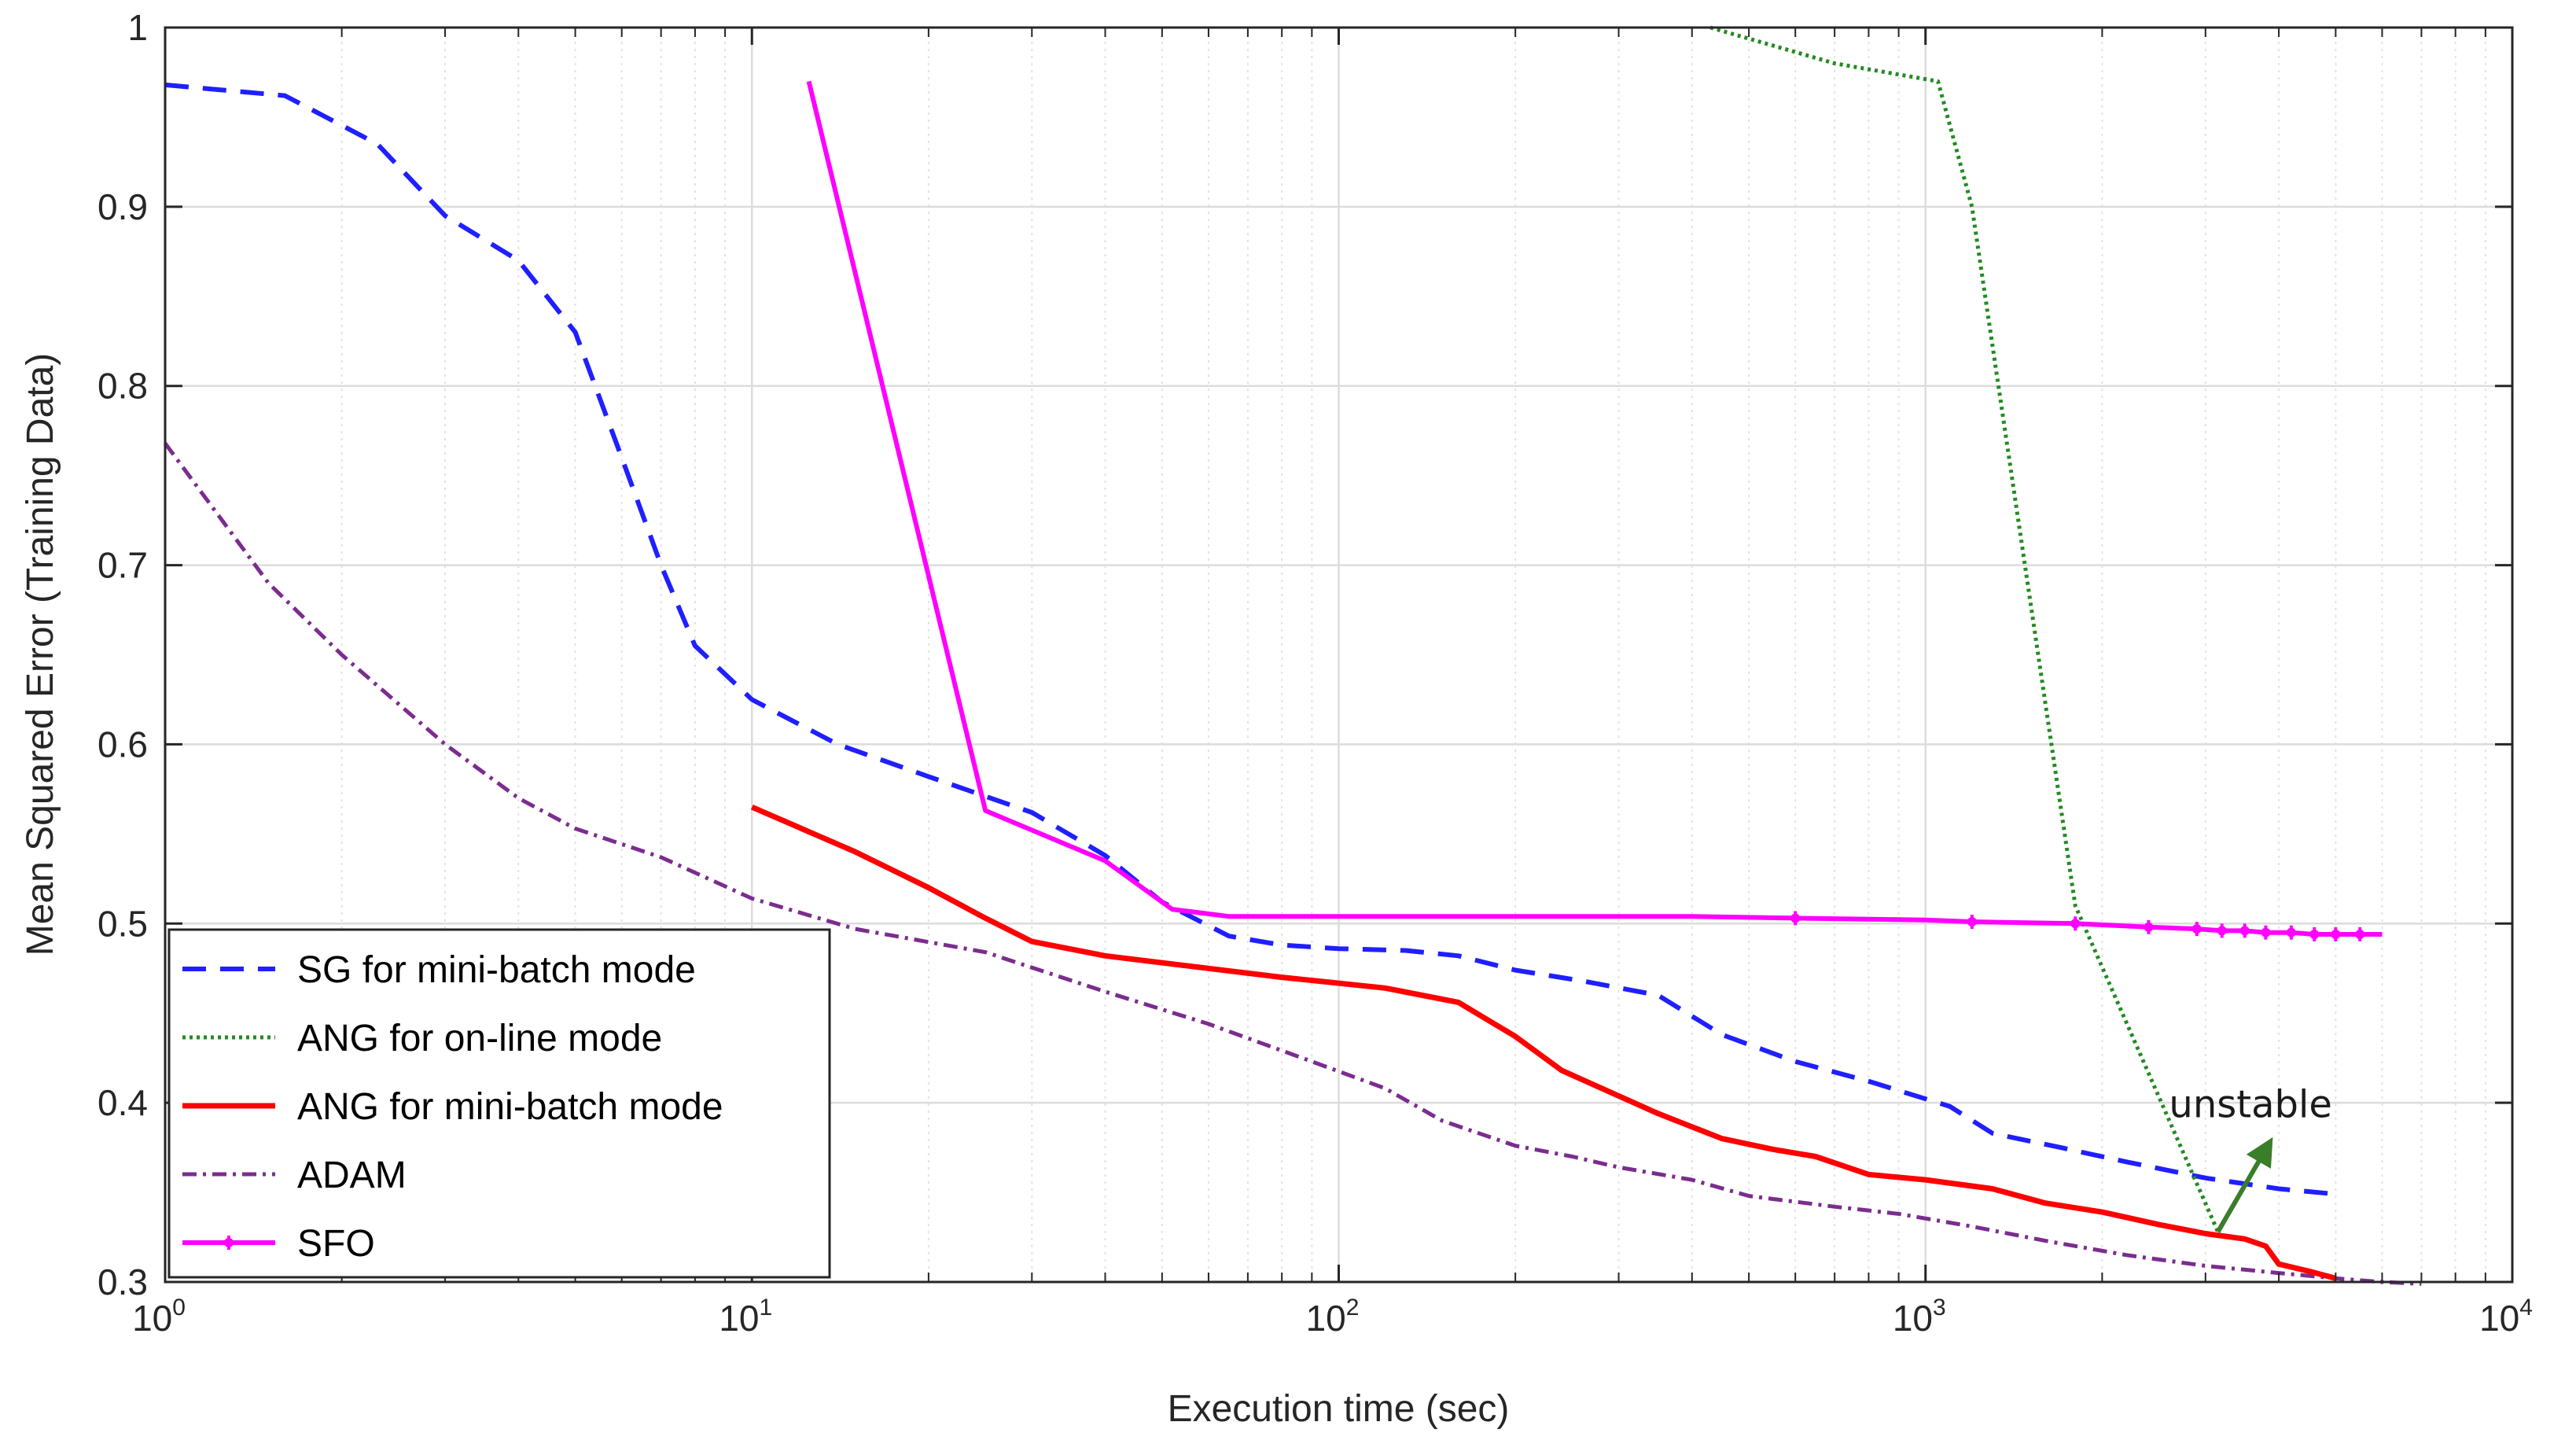 Image resolution: width=2576 pixels, height=1455 pixels. Describe the element at coordinates (123, 1102) in the screenshot. I see `y-tick-label: 0.4` at that location.